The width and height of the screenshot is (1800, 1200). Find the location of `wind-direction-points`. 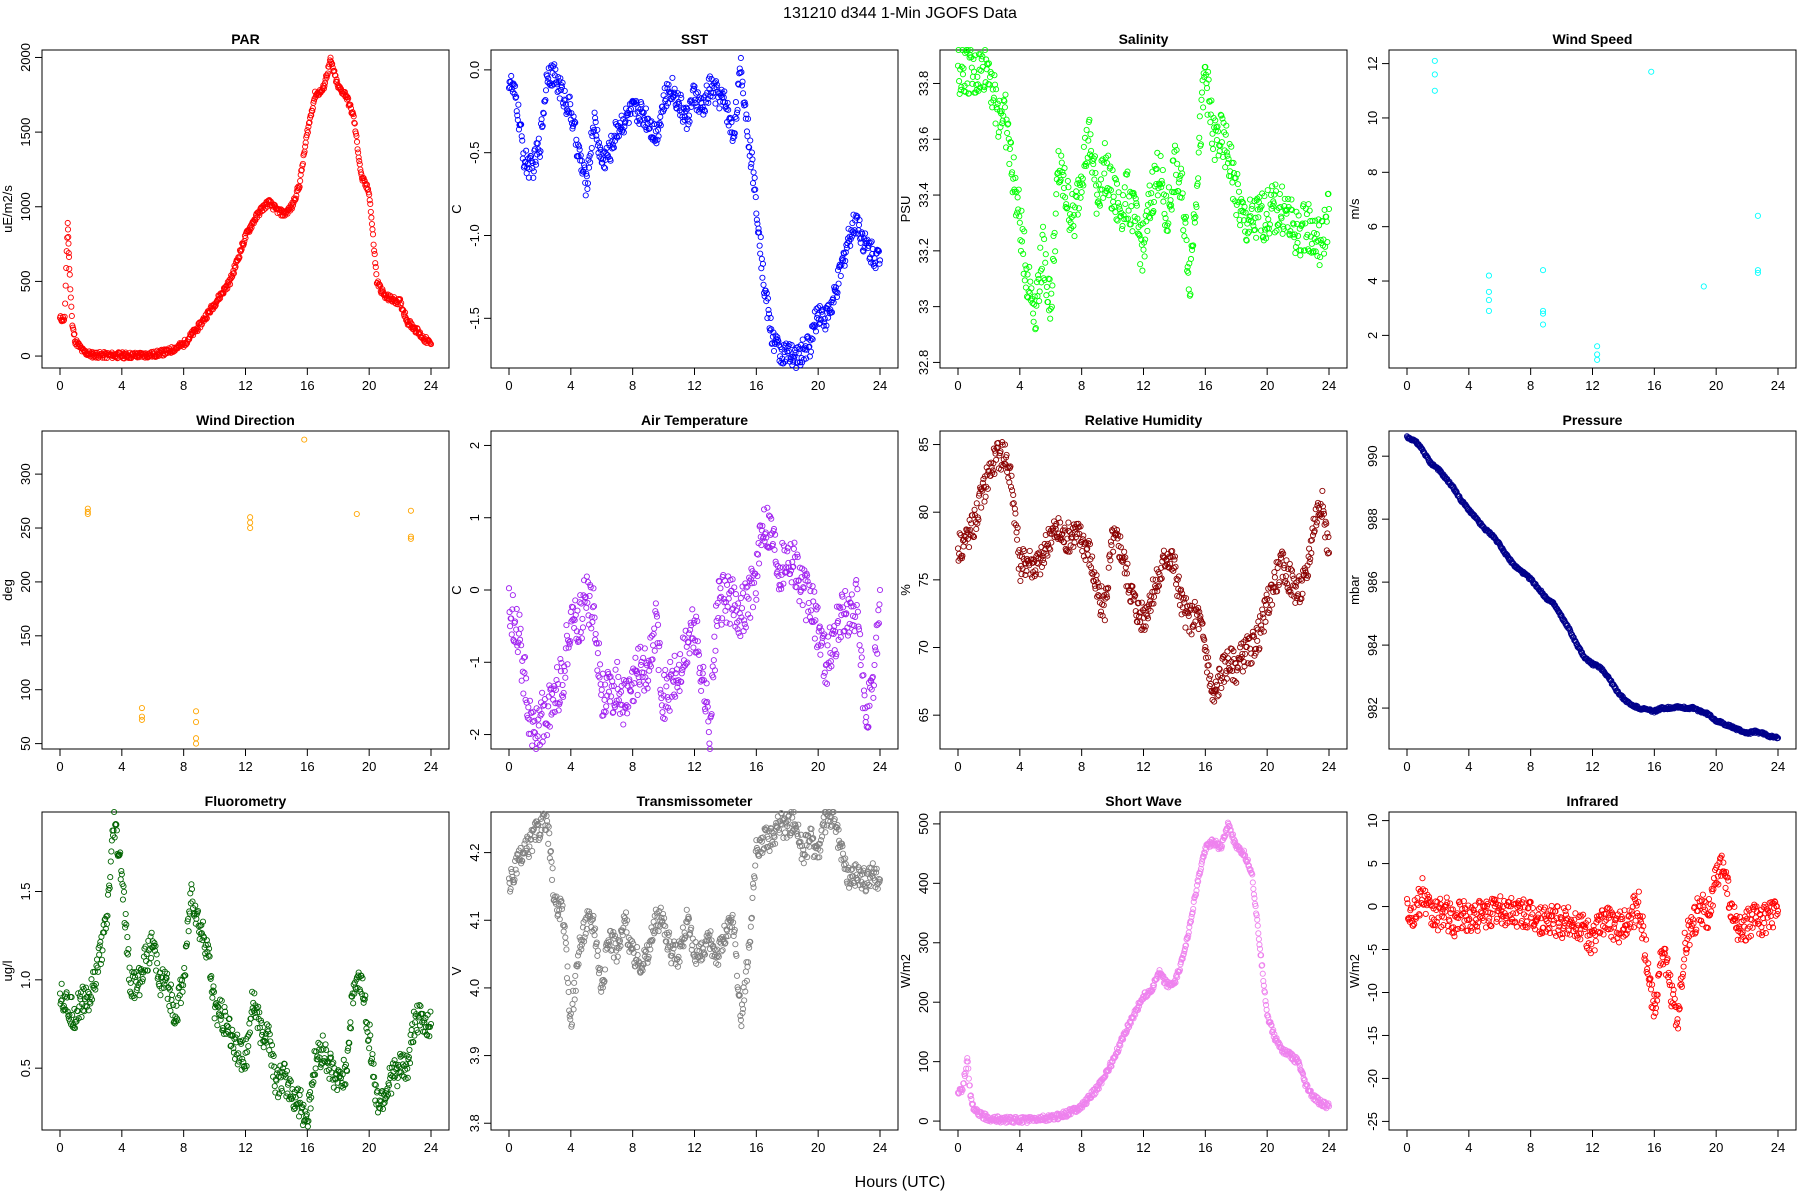

wind-direction-points is located at coordinates (249, 591).